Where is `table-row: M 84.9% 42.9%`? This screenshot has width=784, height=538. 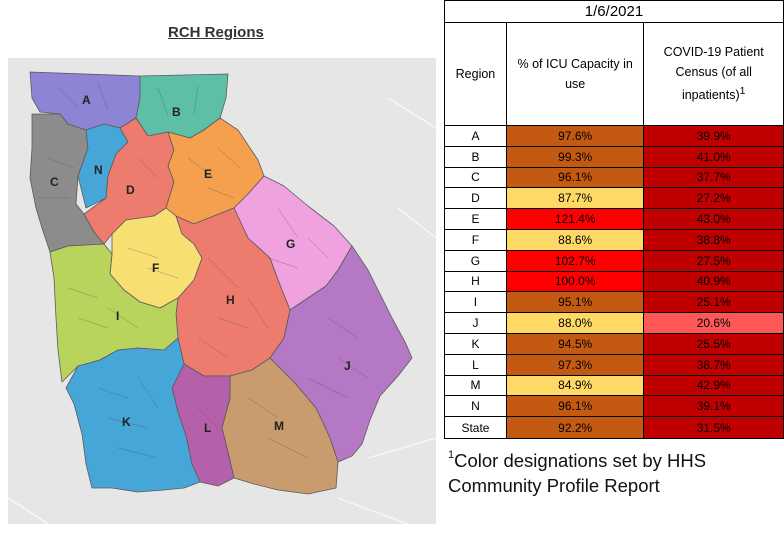 table-row: M 84.9% 42.9% is located at coordinates (614, 385).